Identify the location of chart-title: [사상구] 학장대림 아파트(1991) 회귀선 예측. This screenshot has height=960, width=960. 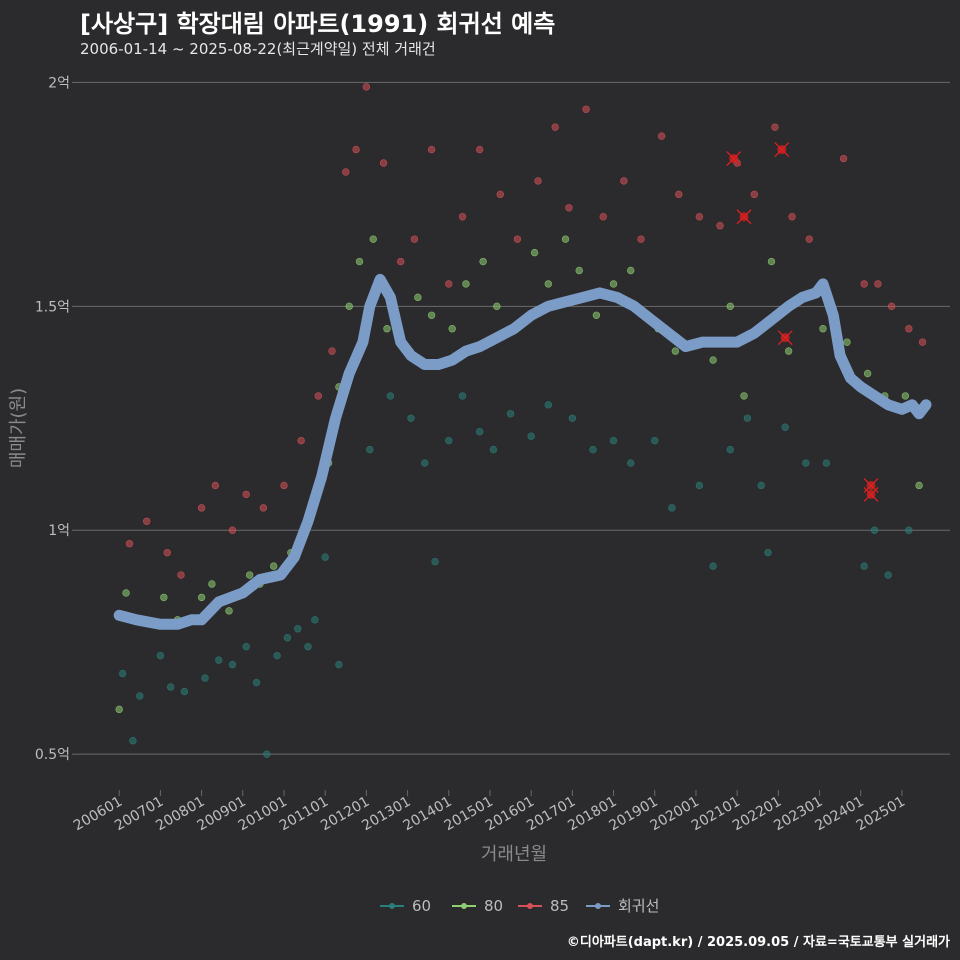
(318, 24).